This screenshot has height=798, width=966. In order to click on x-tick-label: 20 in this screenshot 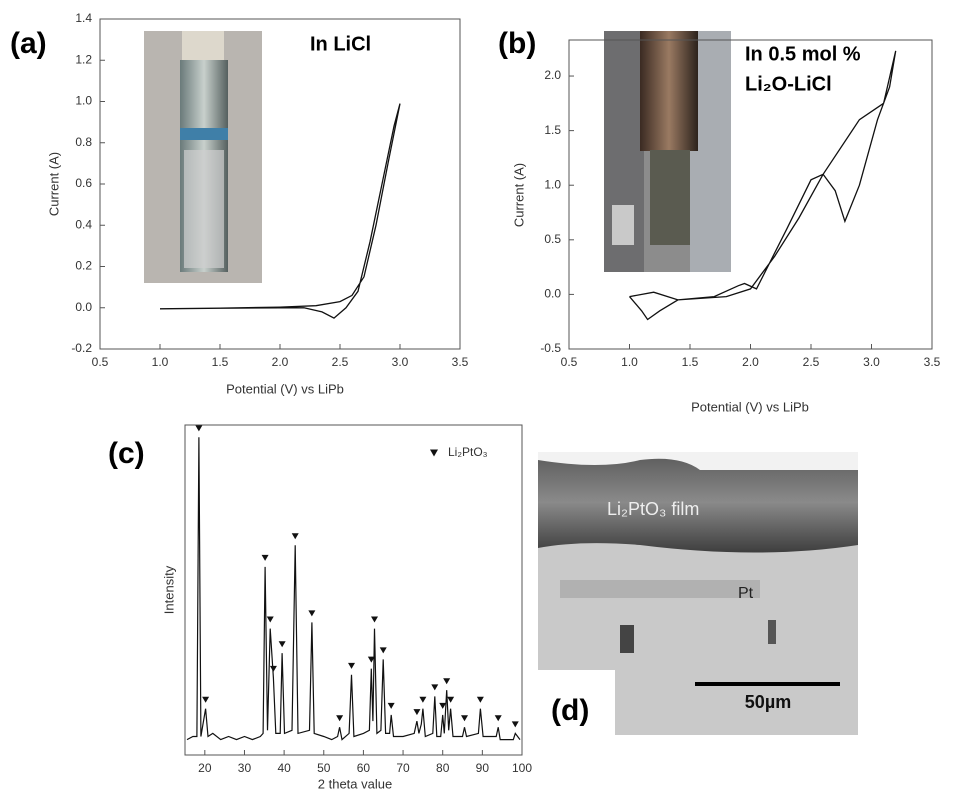, I will do `click(205, 768)`.